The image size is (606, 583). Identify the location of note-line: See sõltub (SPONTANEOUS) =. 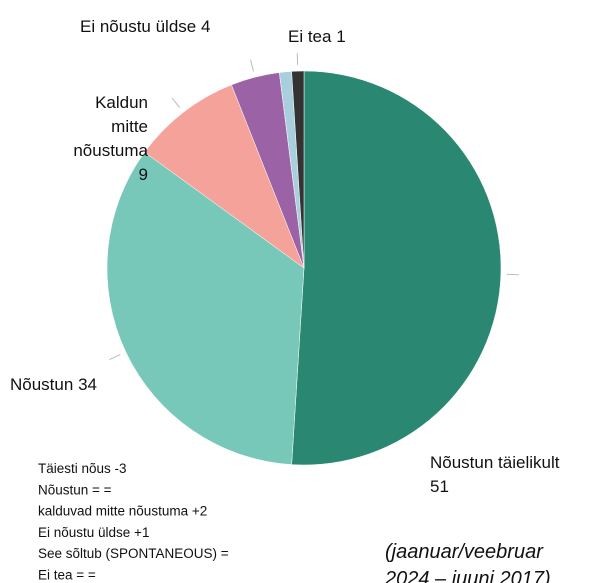
(133, 553).